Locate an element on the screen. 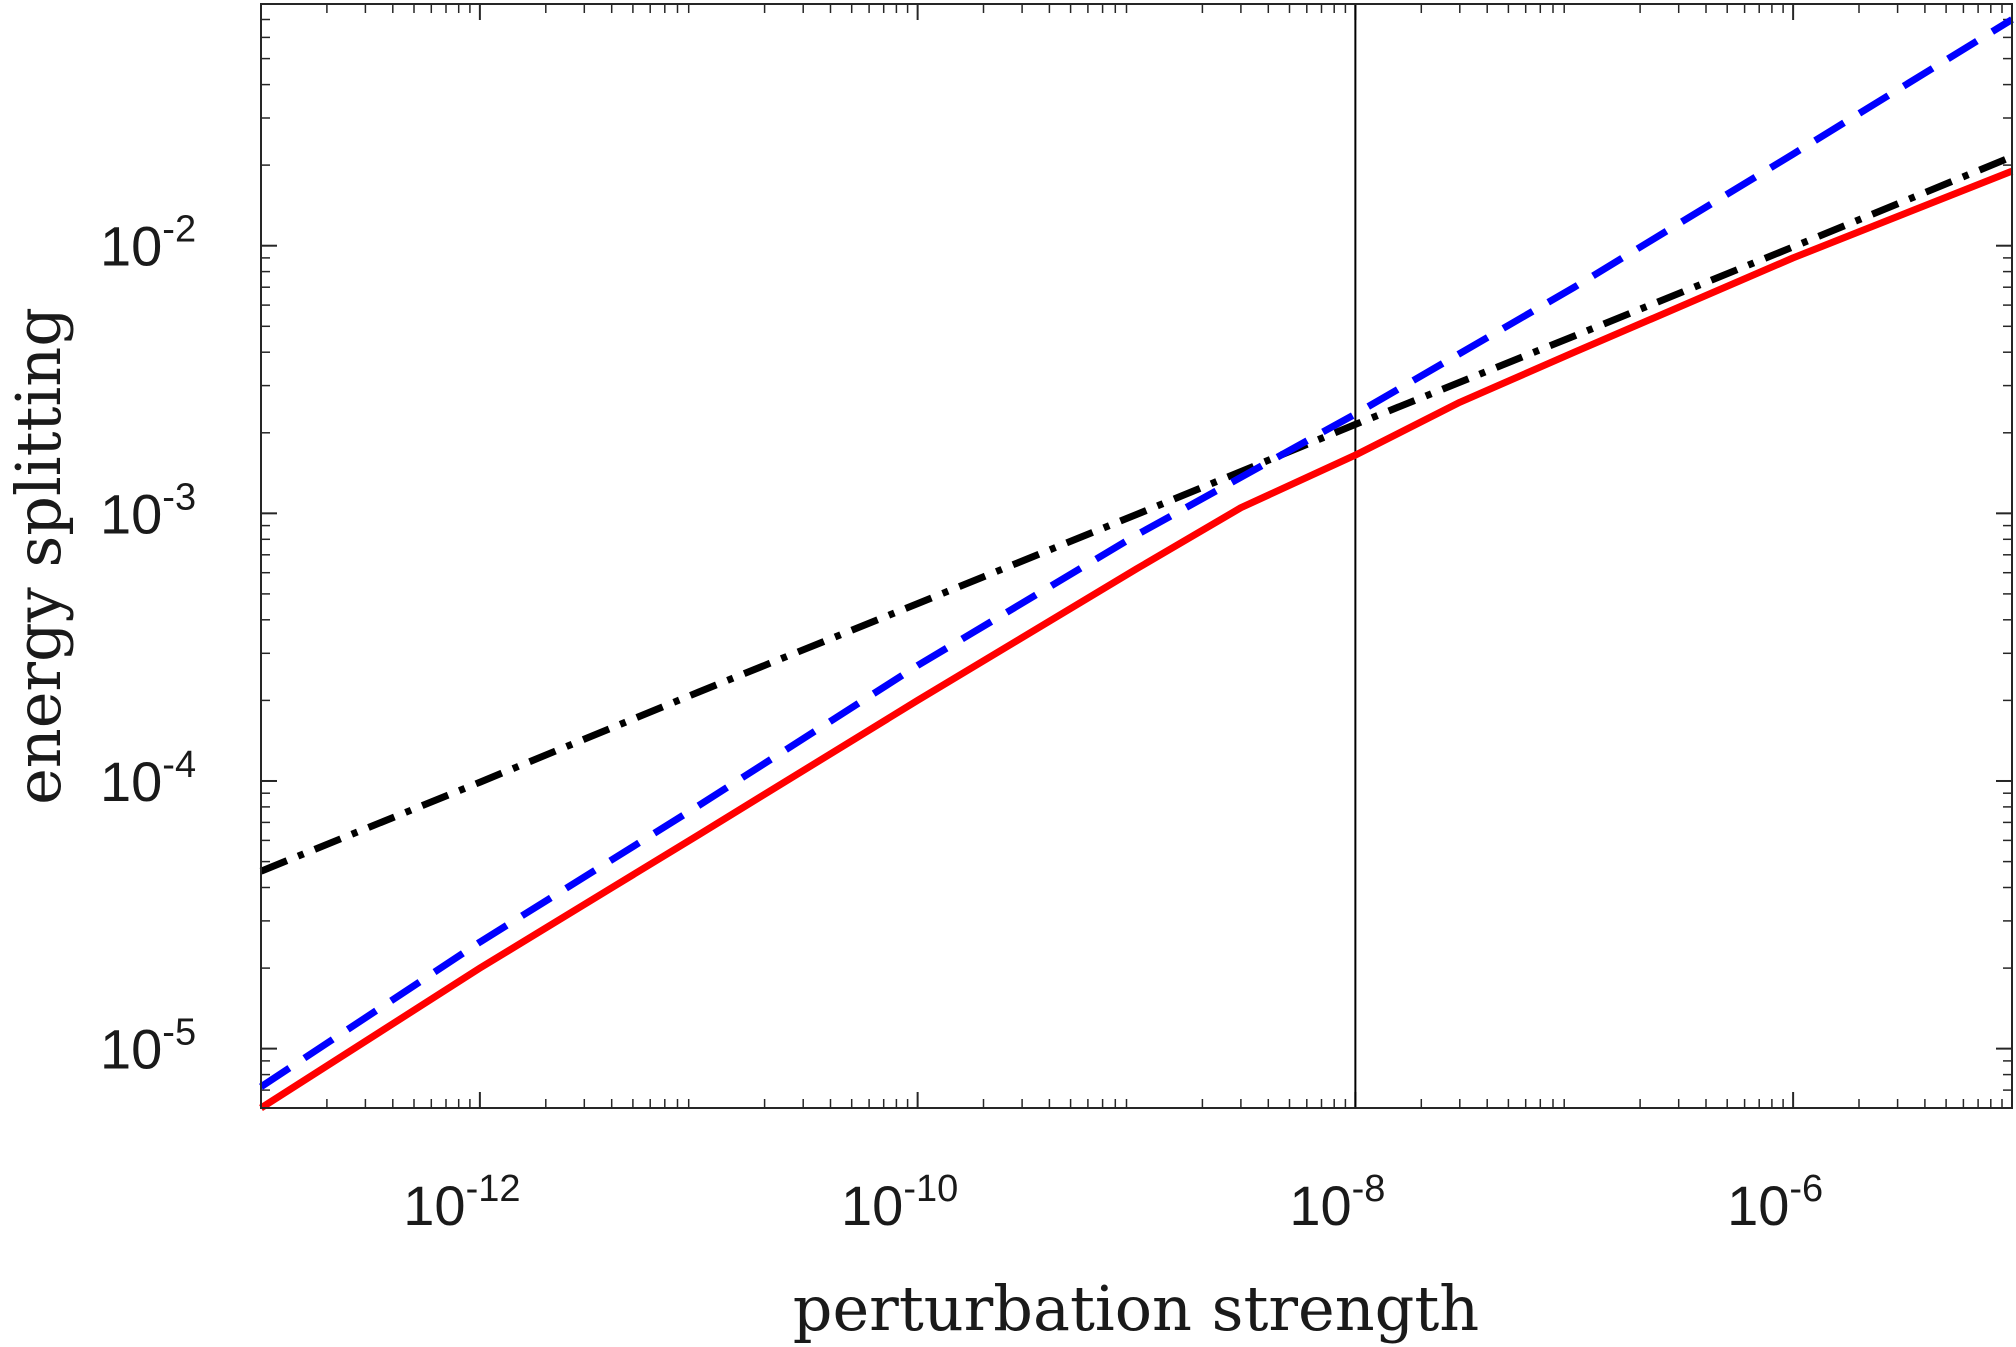 This screenshot has height=1347, width=2016. y-tick-label: 10⁻³ is located at coordinates (148, 510).